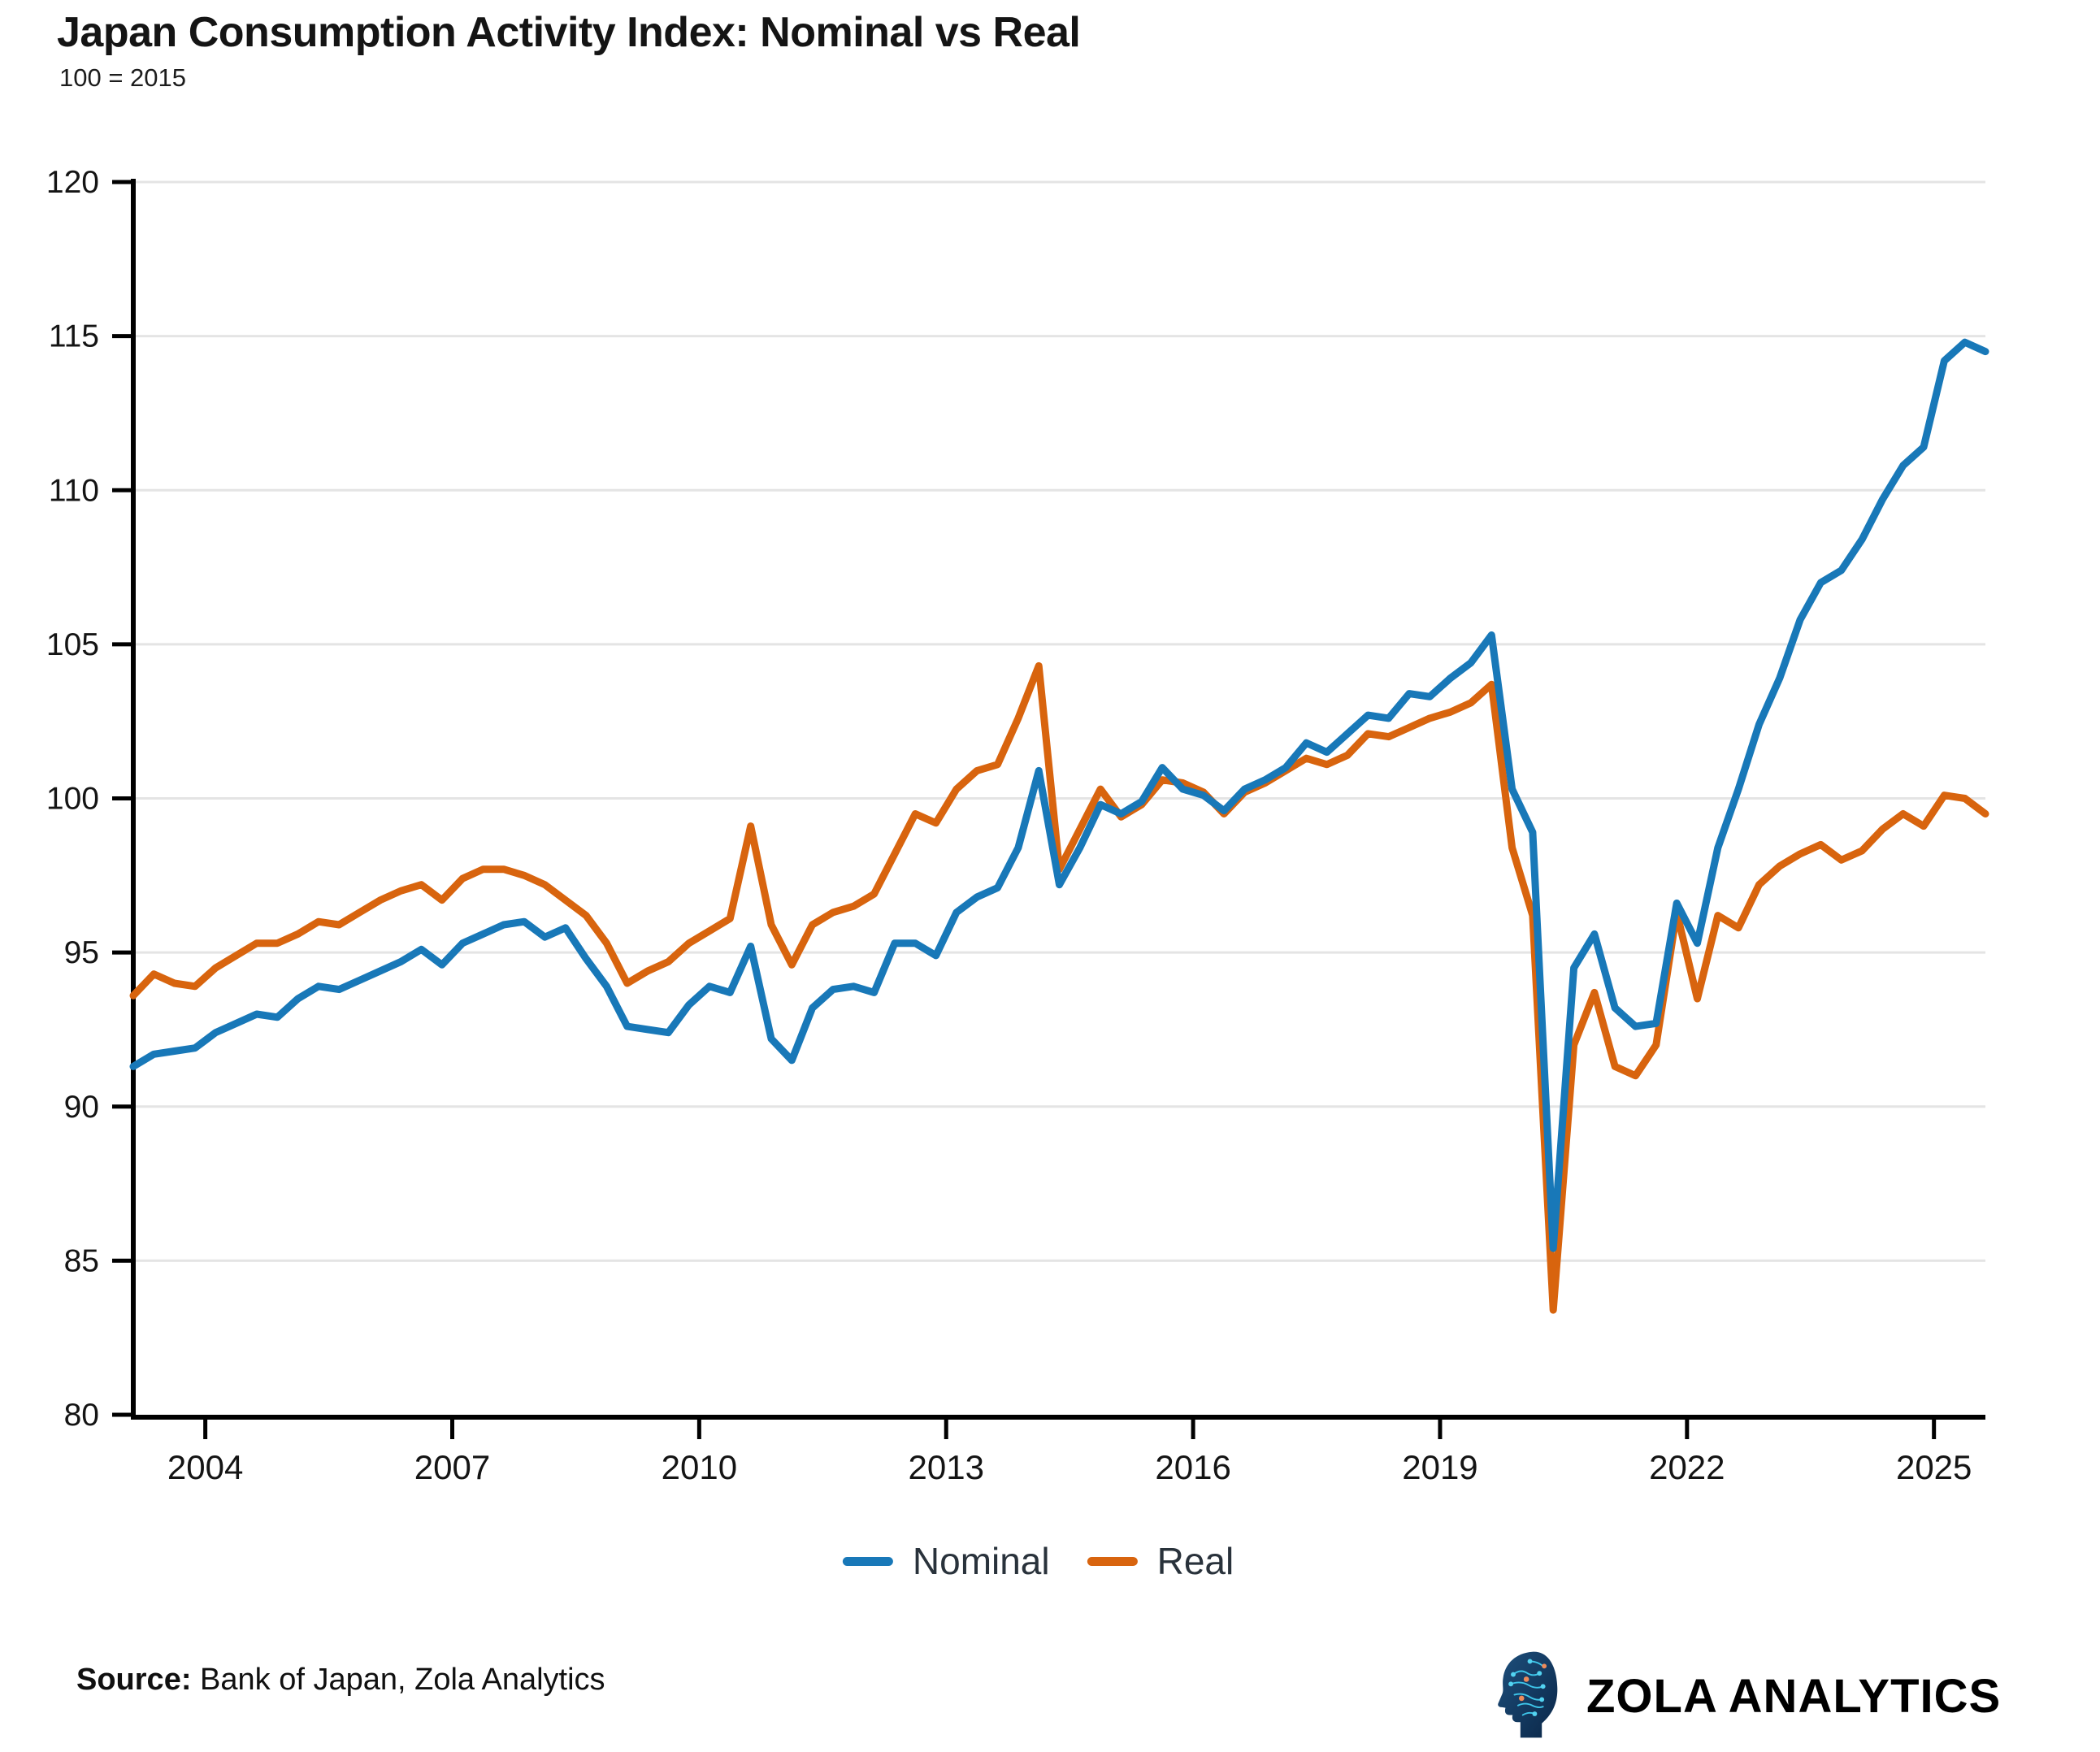  Describe the element at coordinates (1528, 1694) in the screenshot. I see `circuit-head-icon` at that location.